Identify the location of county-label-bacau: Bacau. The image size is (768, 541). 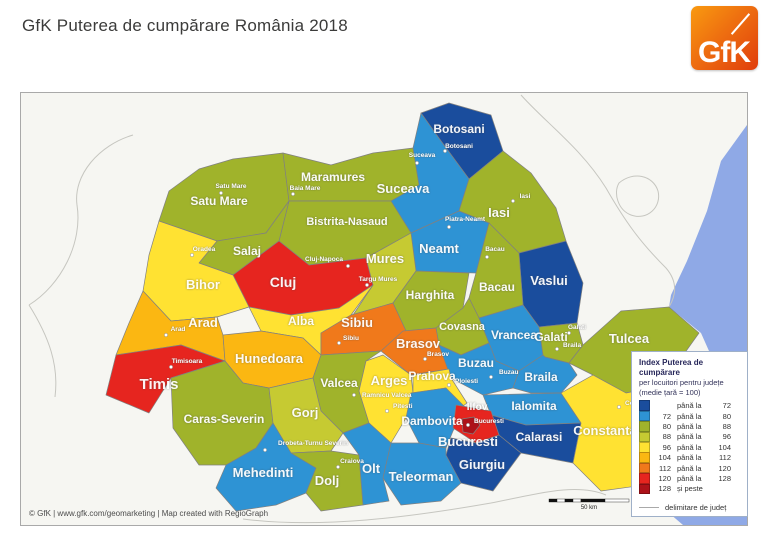
(497, 287).